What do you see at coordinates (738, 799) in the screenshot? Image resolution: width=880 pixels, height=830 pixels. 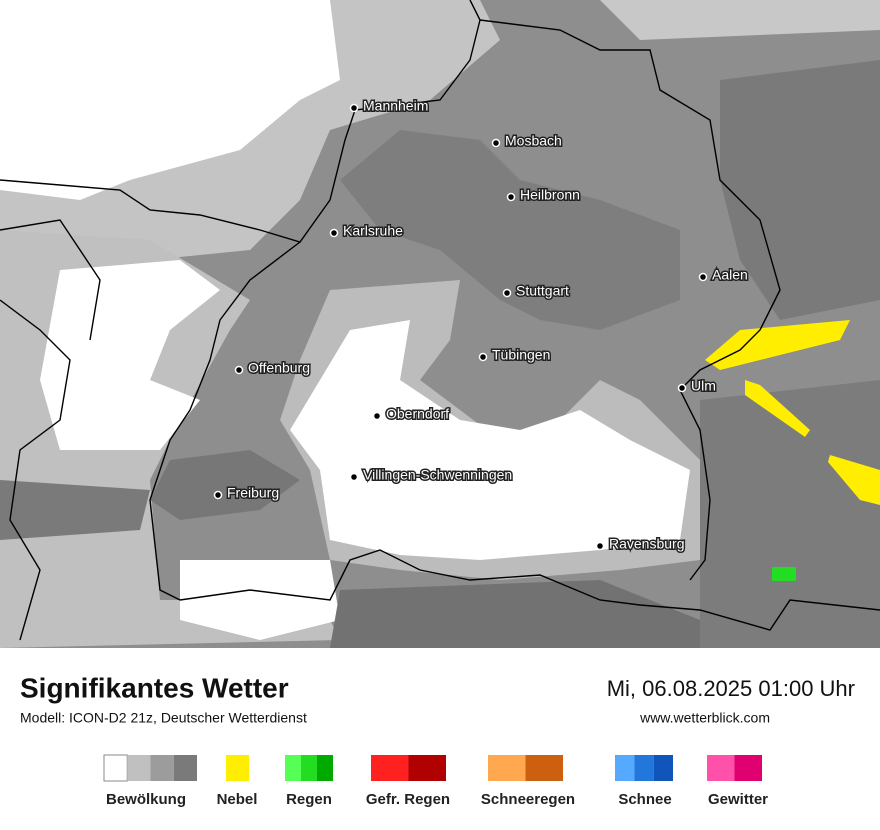 I see `legend-label: Gewitter` at bounding box center [738, 799].